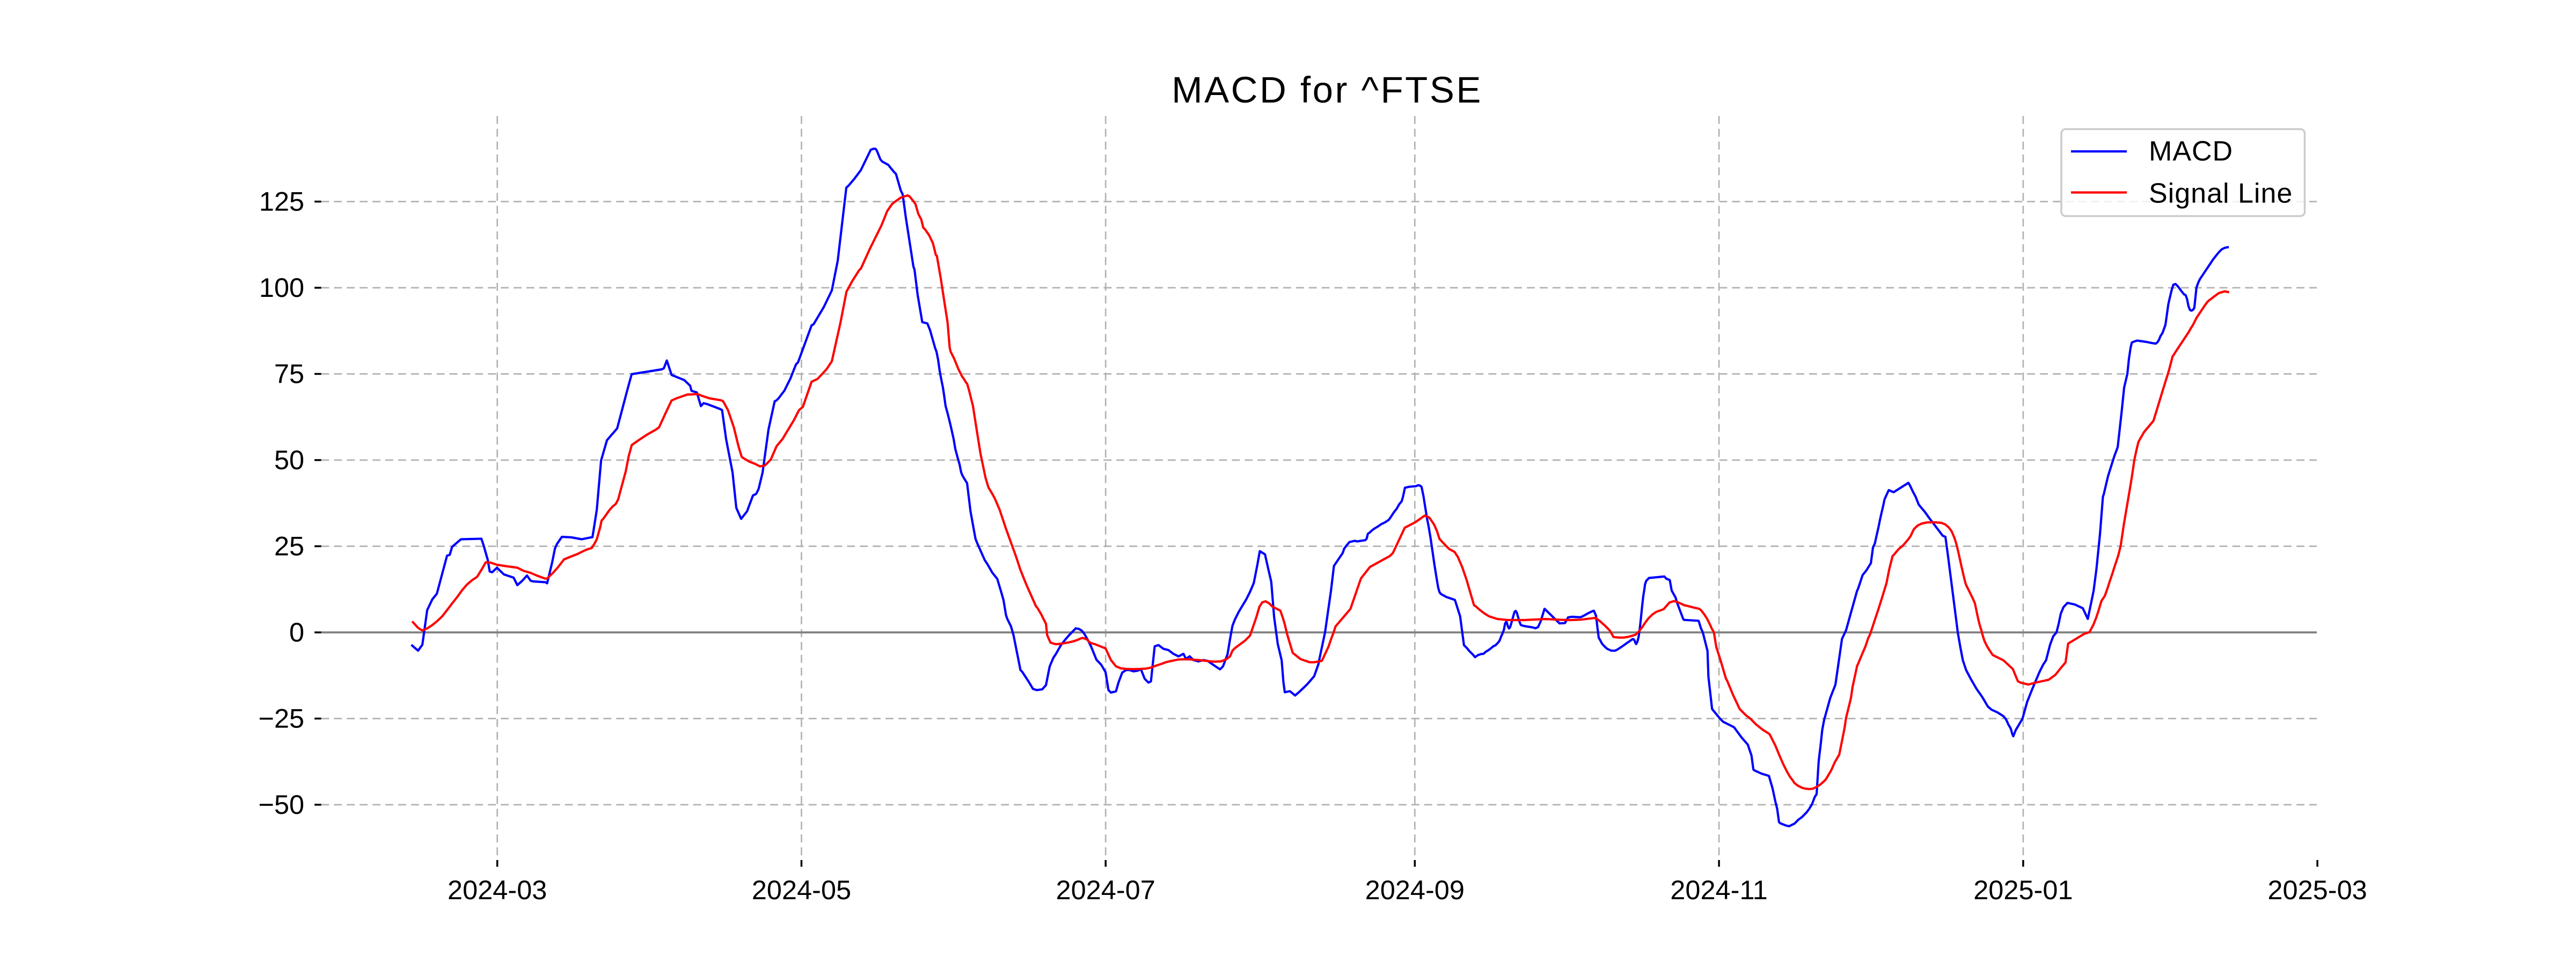  I want to click on svg-text: −50, so click(281, 804).